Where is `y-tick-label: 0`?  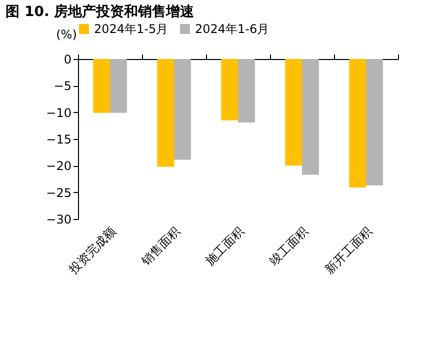 y-tick-label: 0 is located at coordinates (68, 59).